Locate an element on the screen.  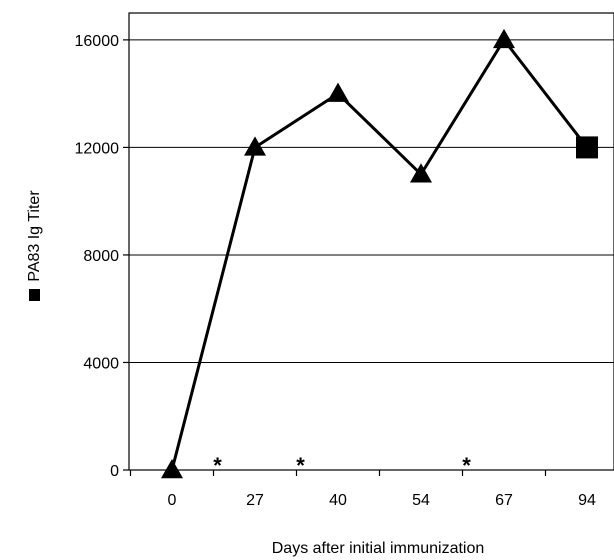
x-axis-ticks: 0 27 40 54 67 94 is located at coordinates (362, 489).